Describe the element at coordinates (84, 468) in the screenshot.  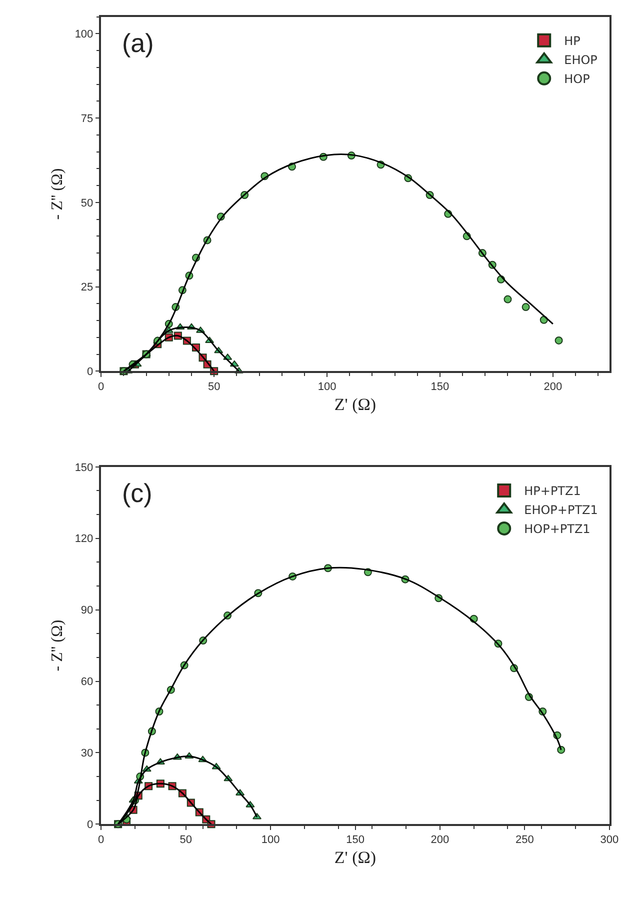
I see `y-tick-label: 150` at that location.